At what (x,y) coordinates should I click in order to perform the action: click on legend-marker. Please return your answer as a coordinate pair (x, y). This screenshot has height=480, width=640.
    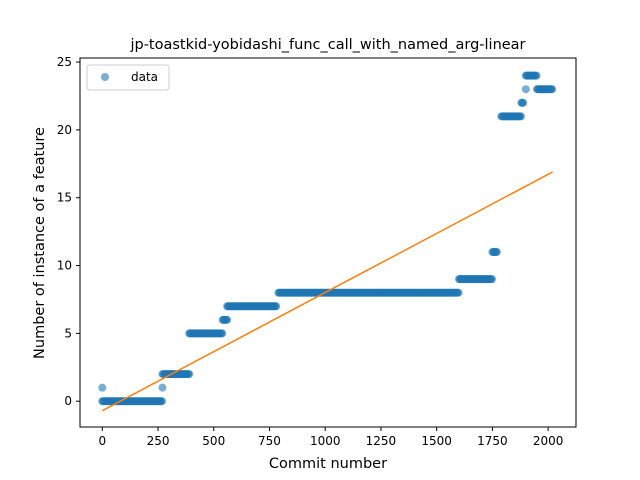
    Looking at the image, I should click on (105, 77).